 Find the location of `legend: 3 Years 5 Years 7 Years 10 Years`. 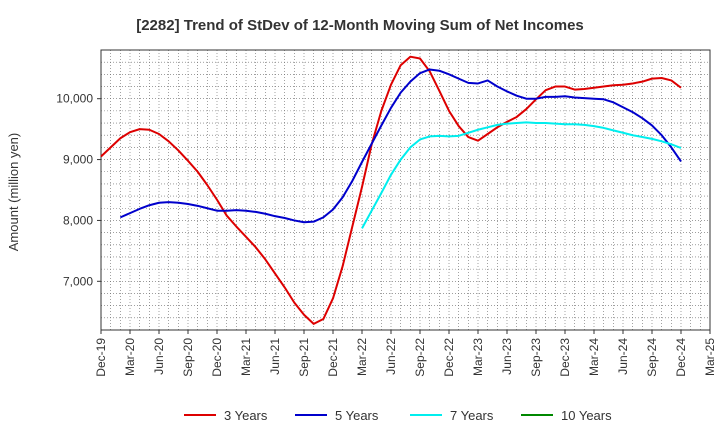

legend: 3 Years 5 Years 7 Years 10 Years is located at coordinates (398, 415).